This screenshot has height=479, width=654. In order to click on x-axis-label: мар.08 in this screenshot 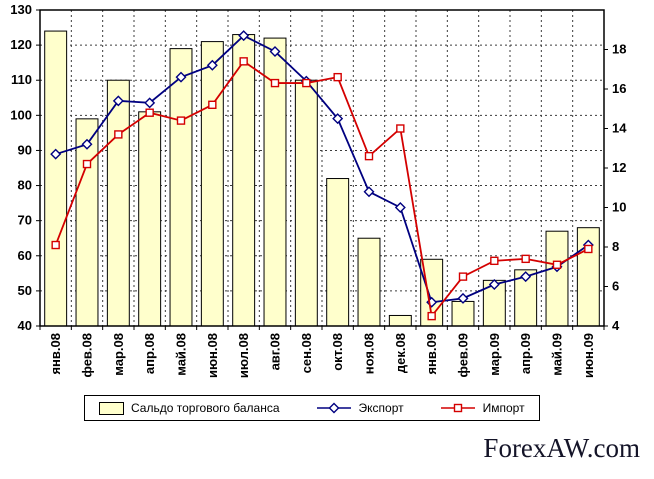, I will do `click(118, 354)`.